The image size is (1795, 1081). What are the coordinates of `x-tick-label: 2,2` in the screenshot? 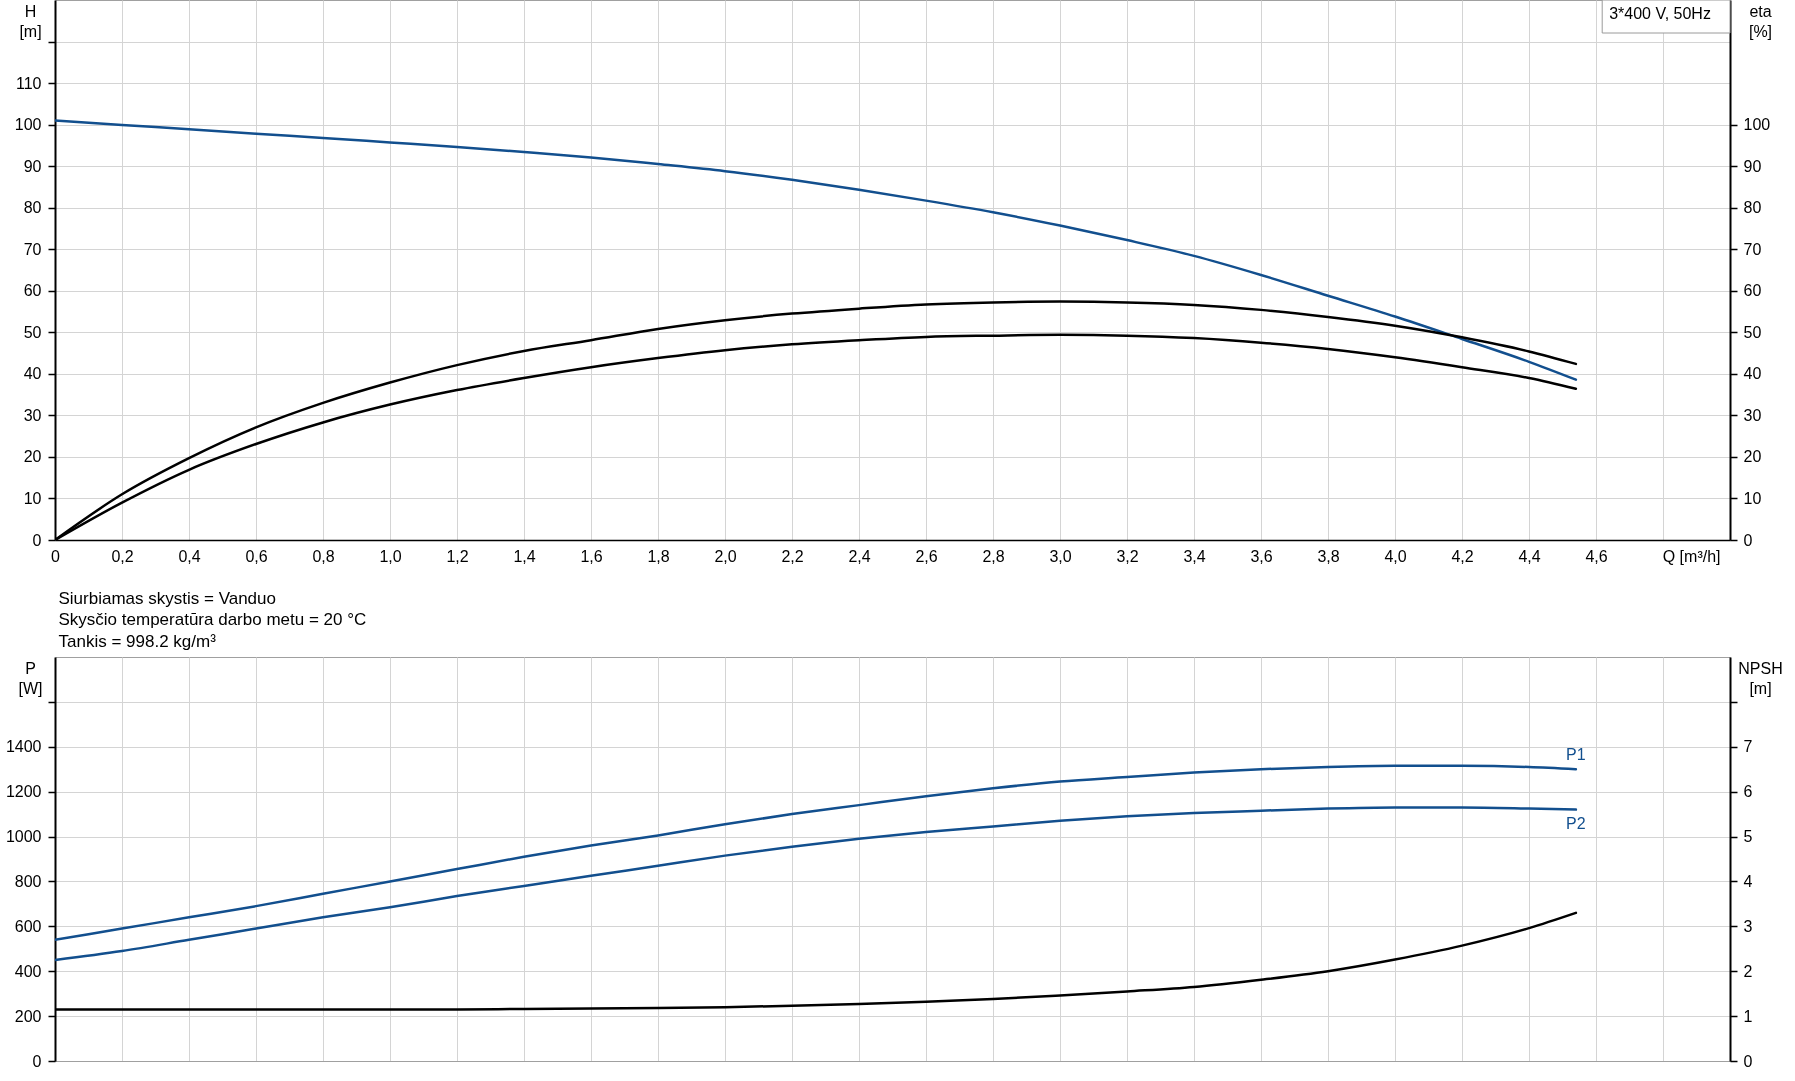 It's located at (792, 556).